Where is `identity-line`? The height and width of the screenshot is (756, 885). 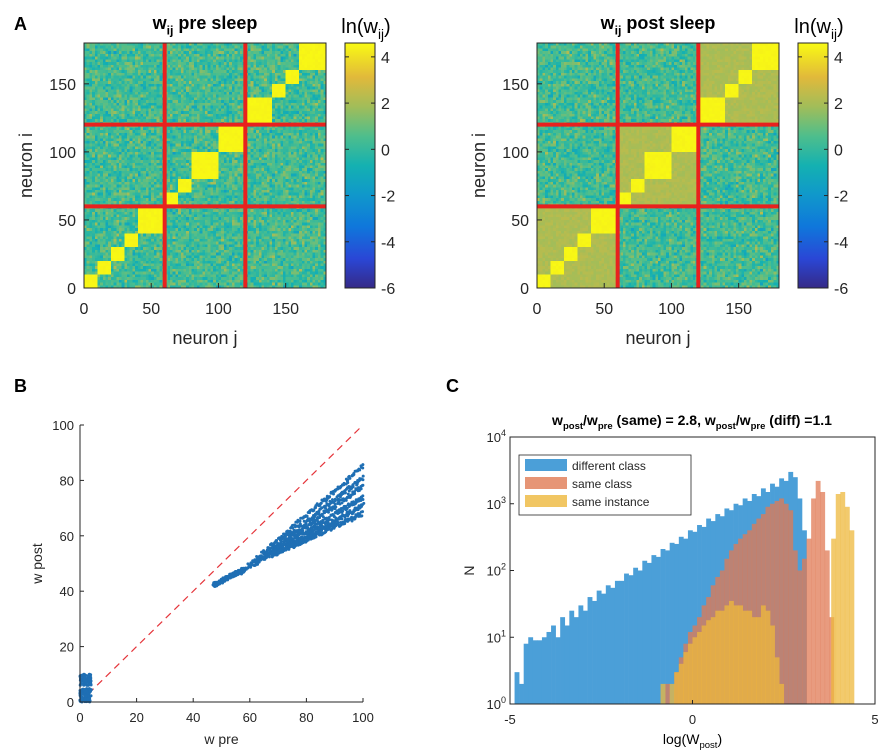
identity-line is located at coordinates (221, 563).